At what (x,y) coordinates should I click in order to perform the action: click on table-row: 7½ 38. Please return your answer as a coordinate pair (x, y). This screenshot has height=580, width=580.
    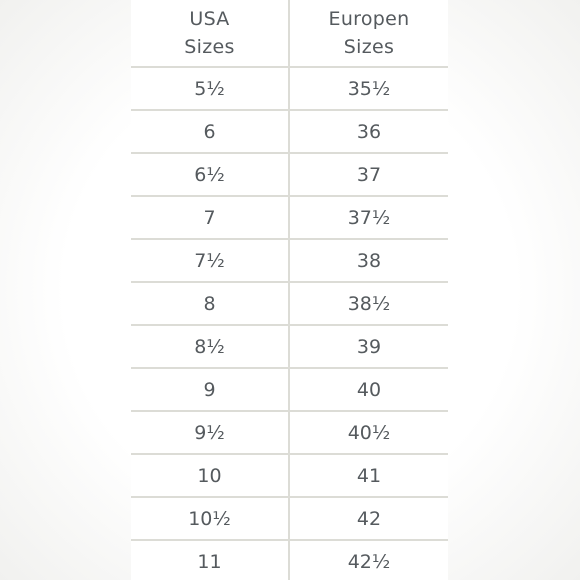
    Looking at the image, I should click on (289, 261).